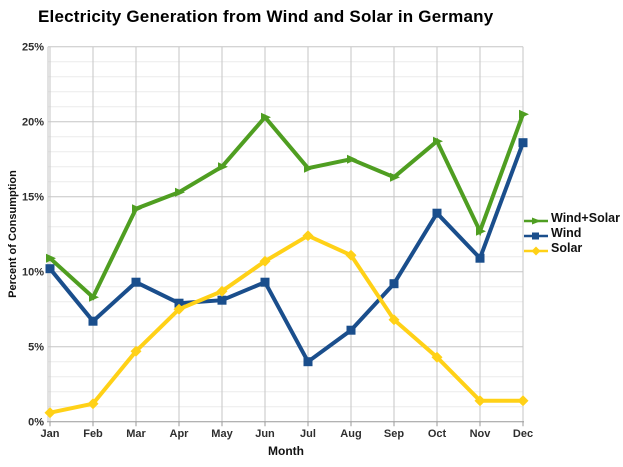 This screenshot has width=623, height=467. Describe the element at coordinates (308, 434) in the screenshot. I see `x-tick-label: Jul` at that location.